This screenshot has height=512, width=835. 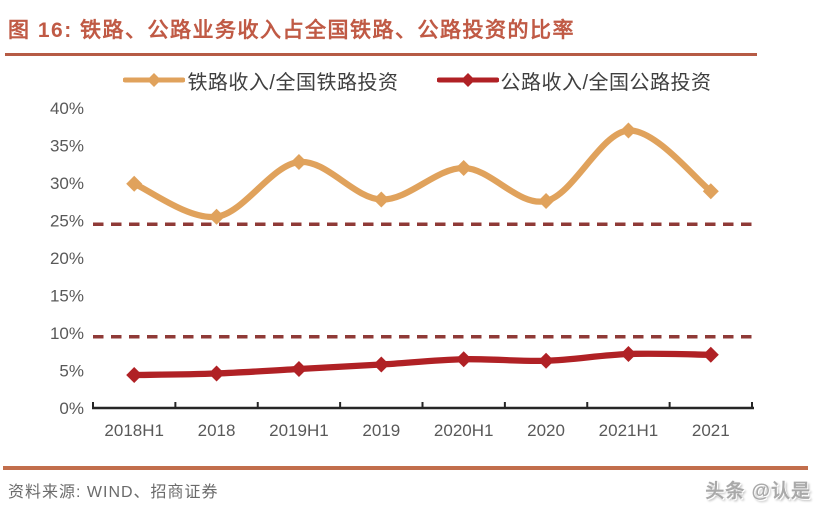 What do you see at coordinates (293, 82) in the screenshot?
I see `legend-label-railway: 铁路收入/全国铁路投资` at bounding box center [293, 82].